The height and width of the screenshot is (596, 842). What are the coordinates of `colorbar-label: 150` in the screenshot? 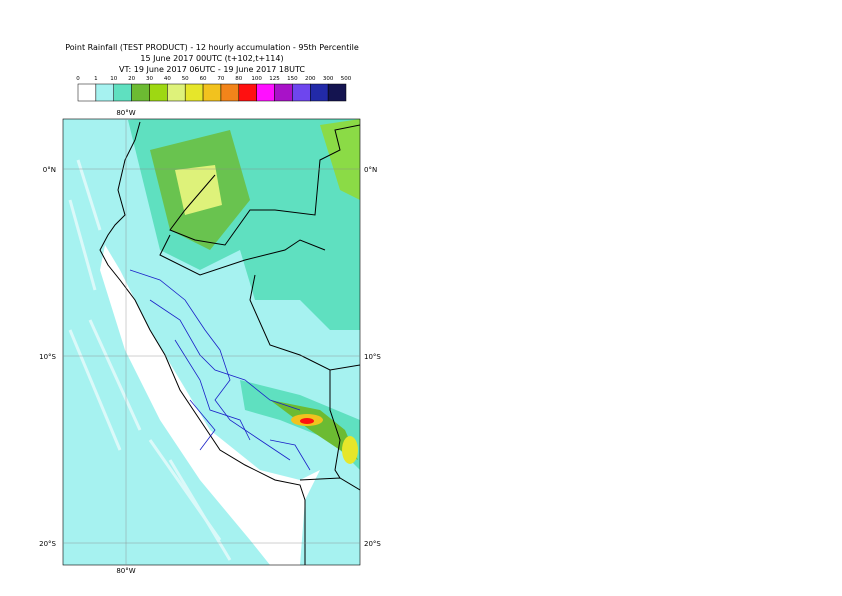 It's located at (292, 79).